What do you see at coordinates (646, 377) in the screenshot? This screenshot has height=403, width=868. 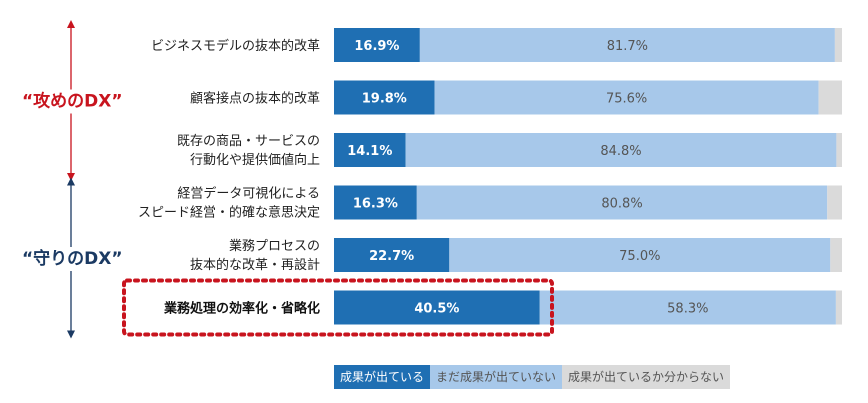 I see `legend-item: 成果が出ているか分からない` at bounding box center [646, 377].